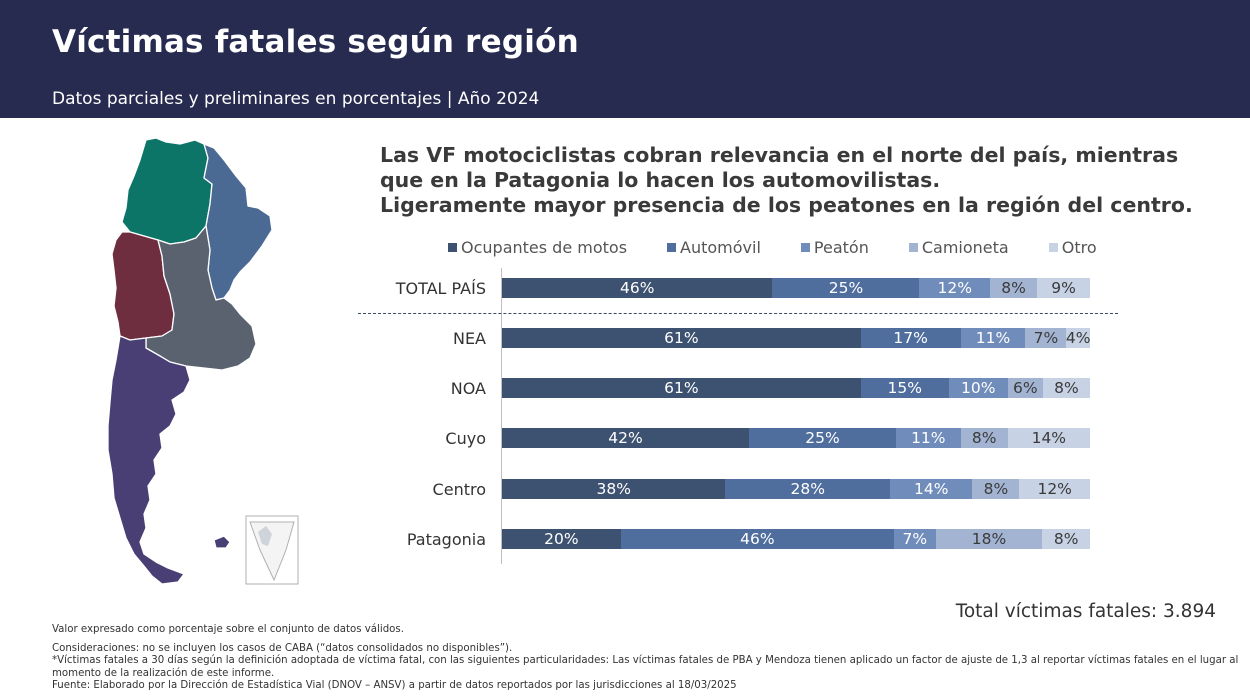 The height and width of the screenshot is (700, 1250). What do you see at coordinates (614, 489) in the screenshot?
I see `bar-segment: 38%` at bounding box center [614, 489].